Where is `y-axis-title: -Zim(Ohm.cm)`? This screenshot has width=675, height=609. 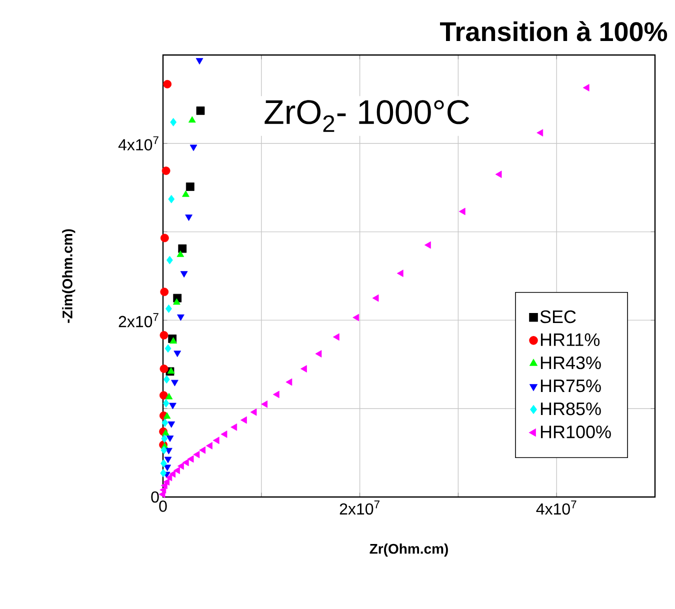 y-axis-title: -Zim(Ohm.cm) is located at coordinates (69, 276).